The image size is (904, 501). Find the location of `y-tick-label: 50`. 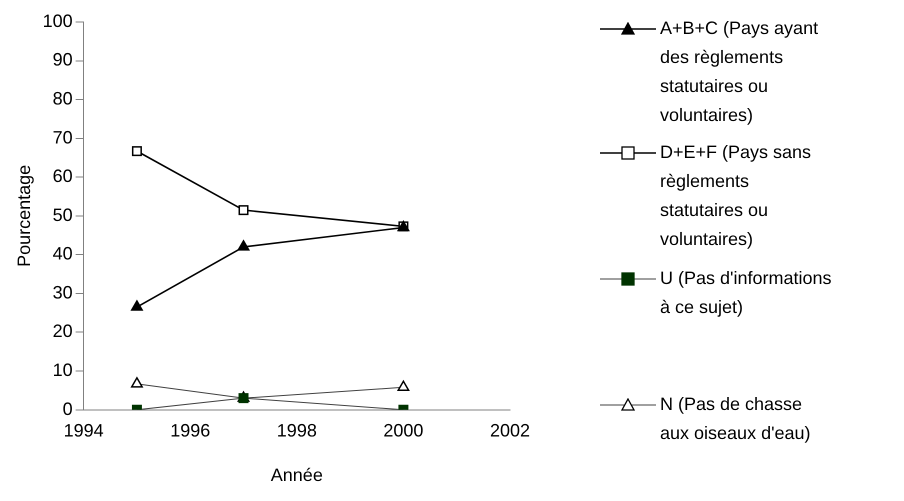

y-tick-label: 50 is located at coordinates (62, 214).